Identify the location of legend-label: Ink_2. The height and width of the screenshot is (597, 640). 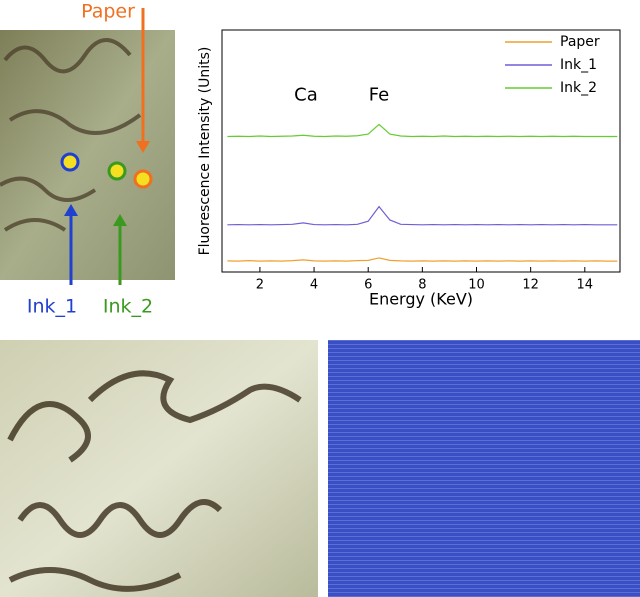
(578, 88).